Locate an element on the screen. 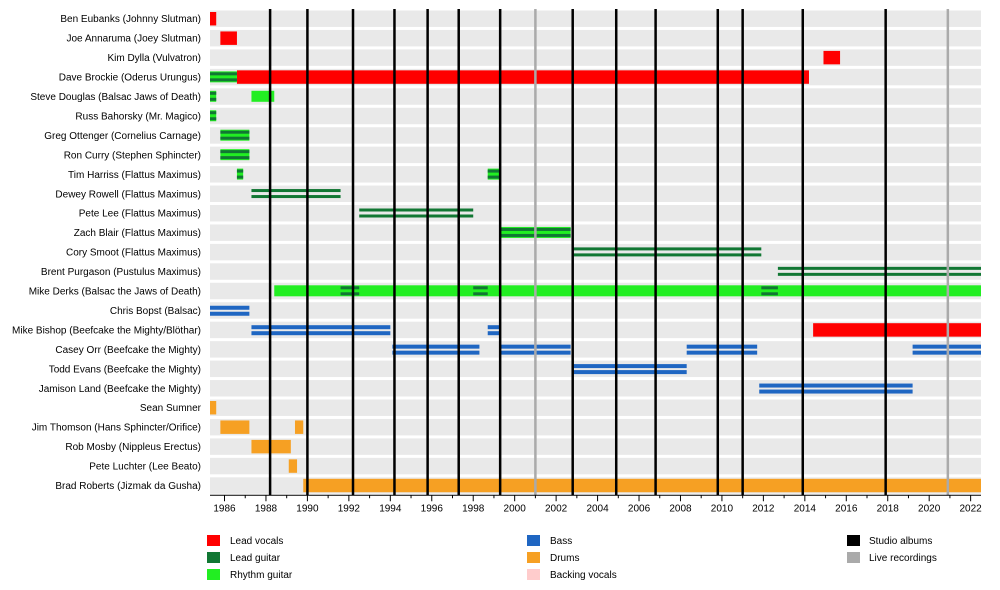 This screenshot has width=1000, height=590. x-tick-label: 2006 is located at coordinates (639, 508).